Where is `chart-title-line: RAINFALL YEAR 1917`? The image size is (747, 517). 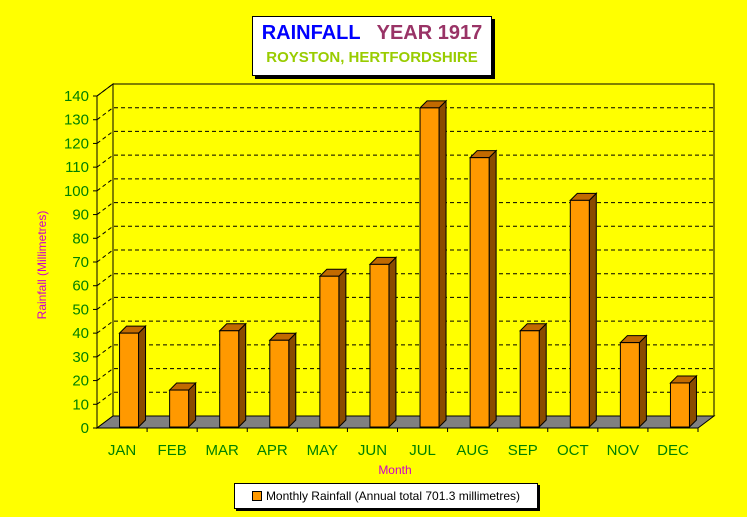 chart-title-line: RAINFALL YEAR 1917 is located at coordinates (372, 33).